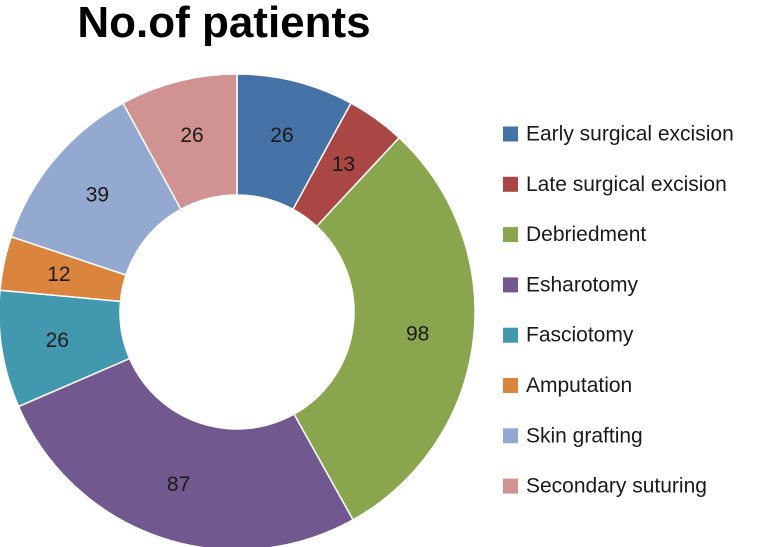 This screenshot has height=547, width=767. I want to click on data-label-esharotomy: 87, so click(178, 484).